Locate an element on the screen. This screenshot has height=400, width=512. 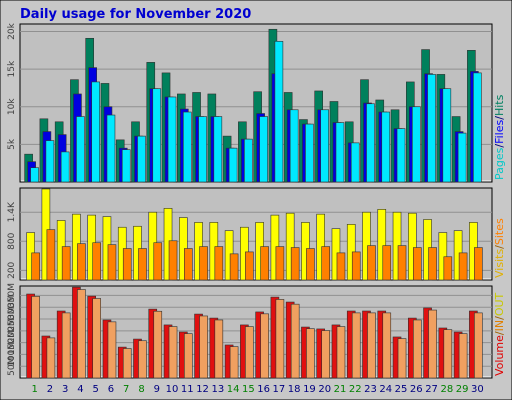
y-tick-label: 1.4K is located at coordinates (12, 211).